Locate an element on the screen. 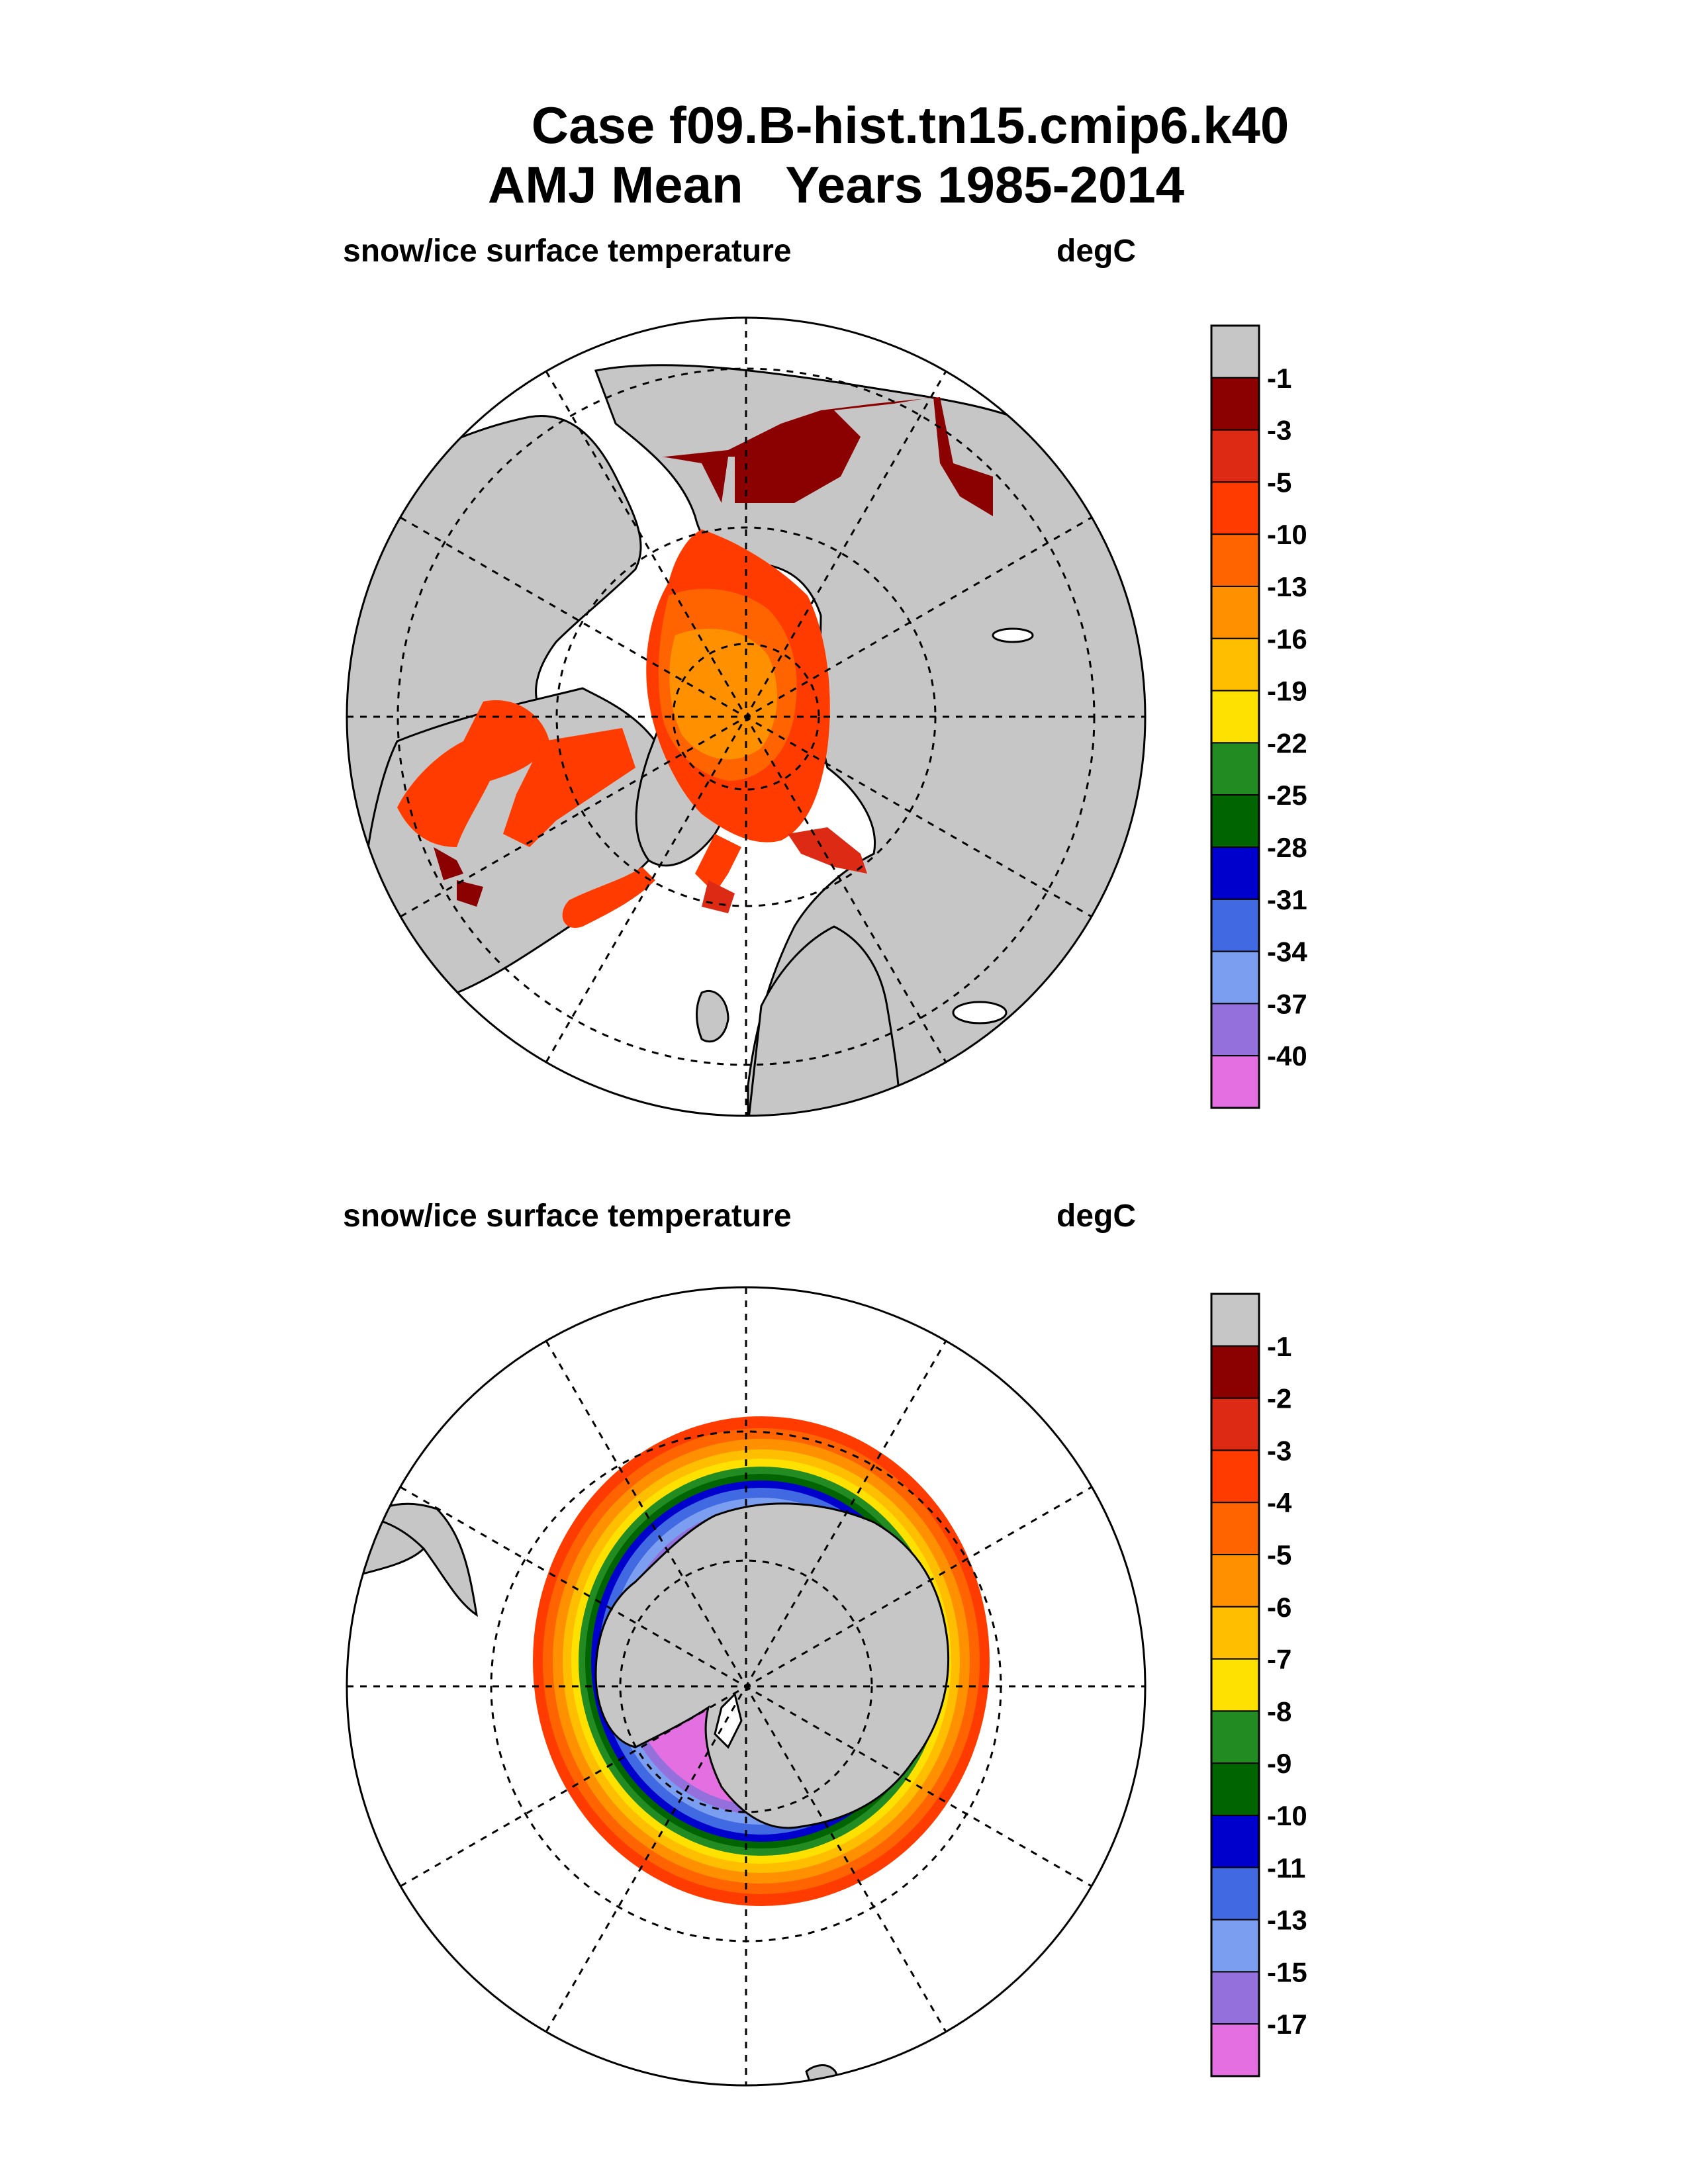 The image size is (1688, 2184). north-colorbar-tick-label: -3 is located at coordinates (1279, 430).